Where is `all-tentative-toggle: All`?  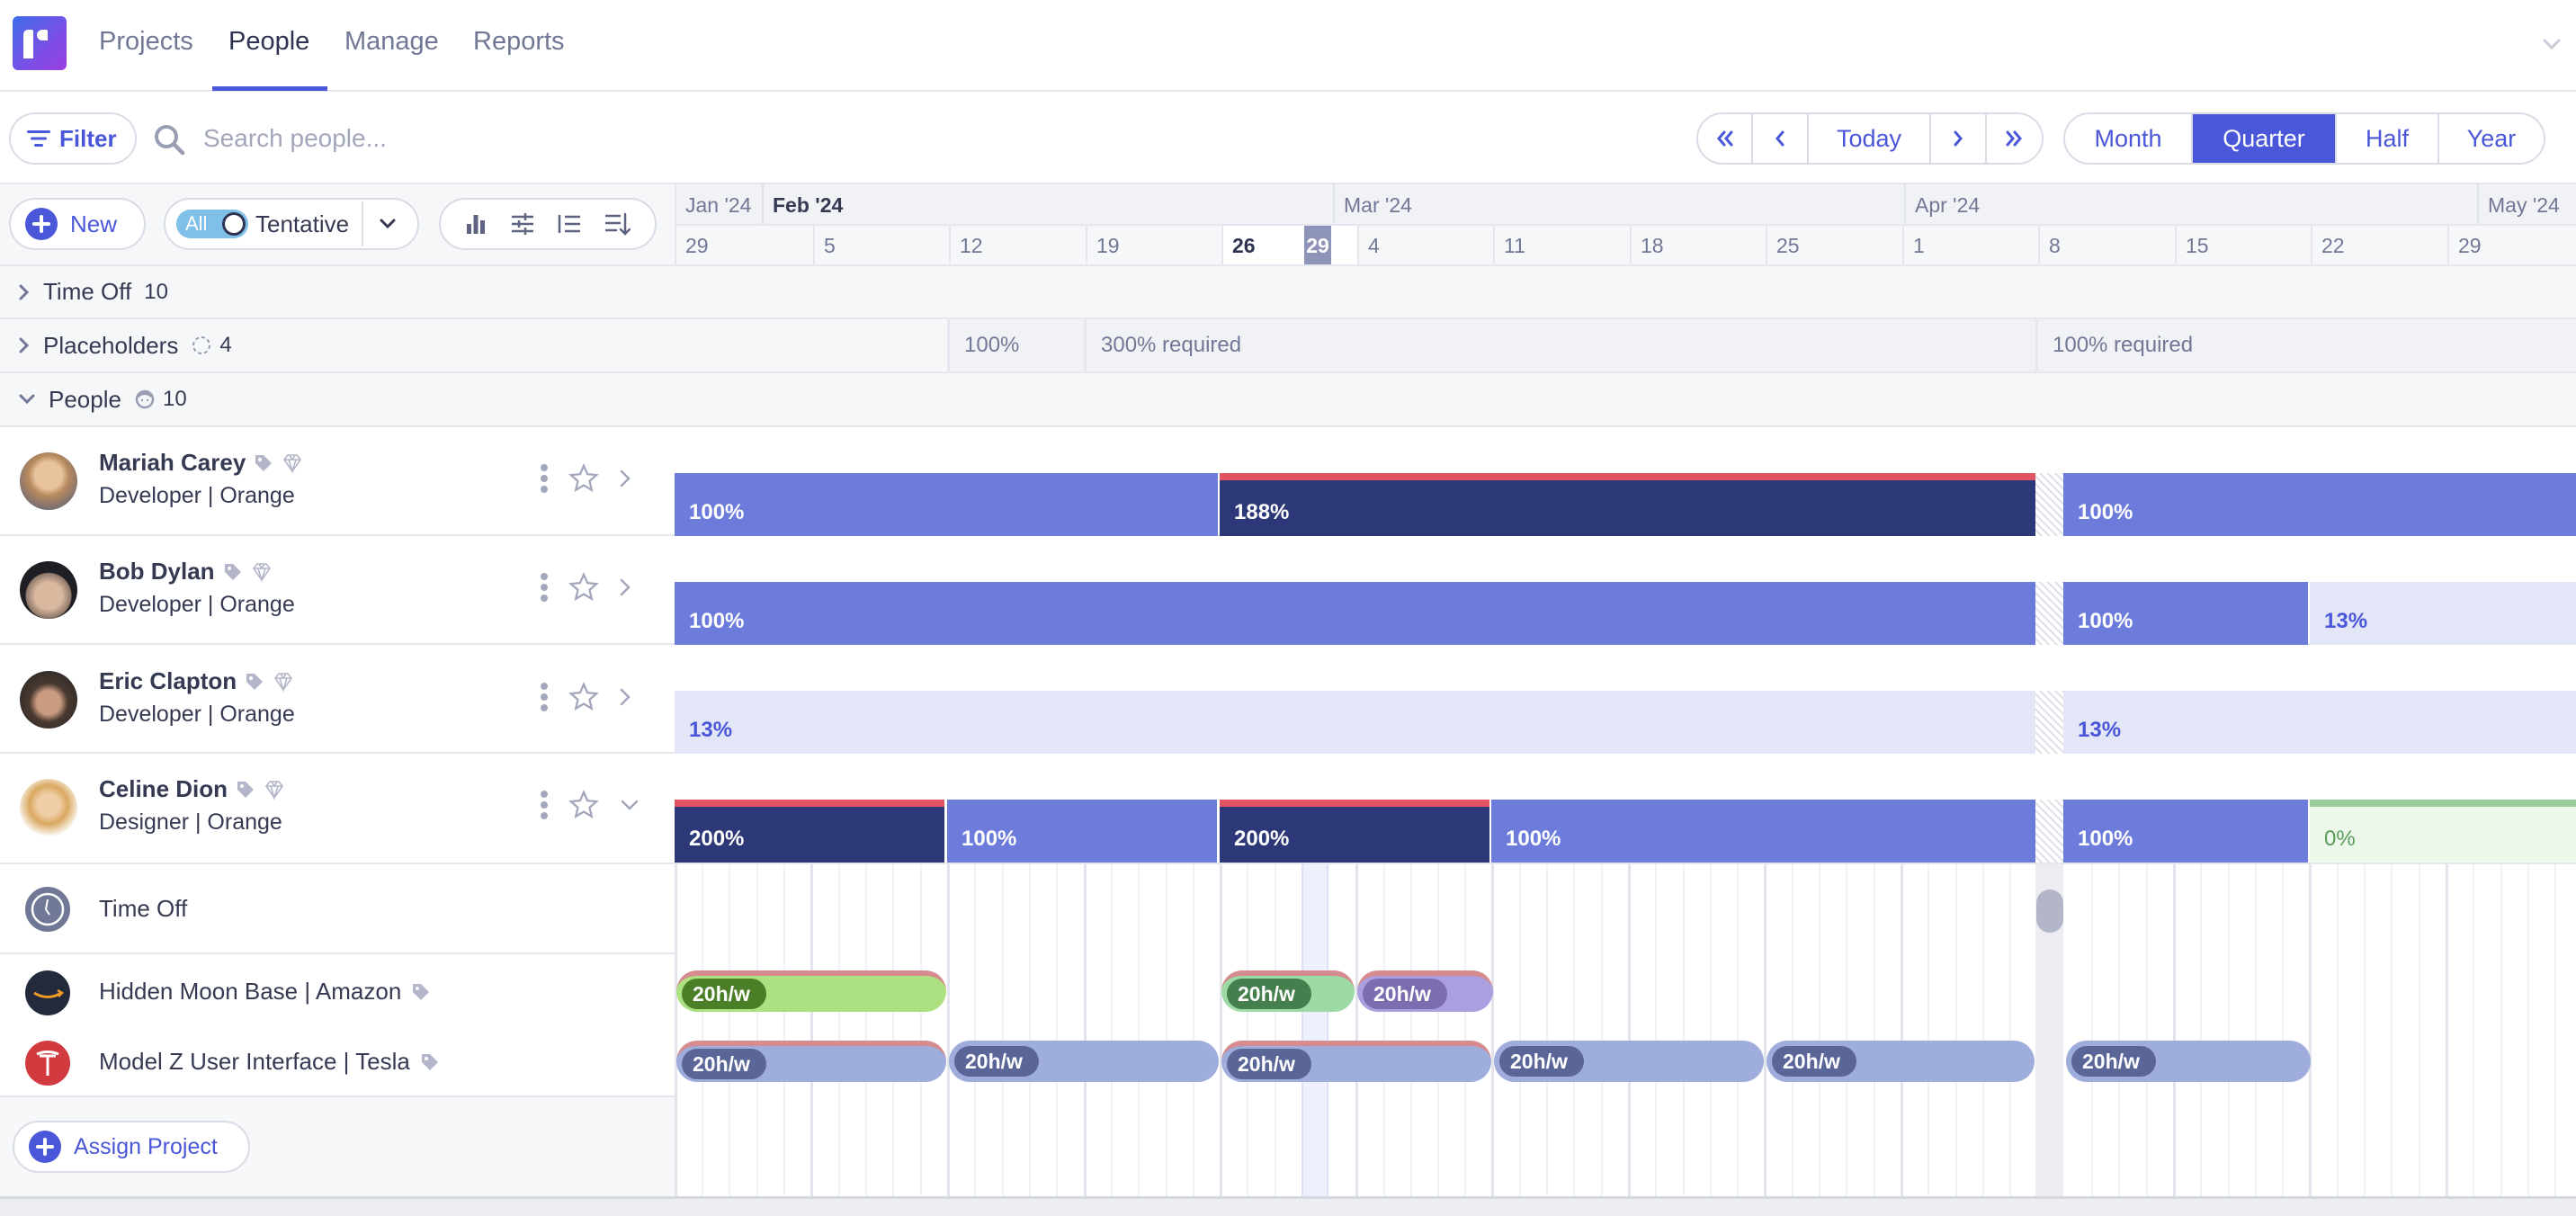 all-tentative-toggle: All is located at coordinates (212, 224).